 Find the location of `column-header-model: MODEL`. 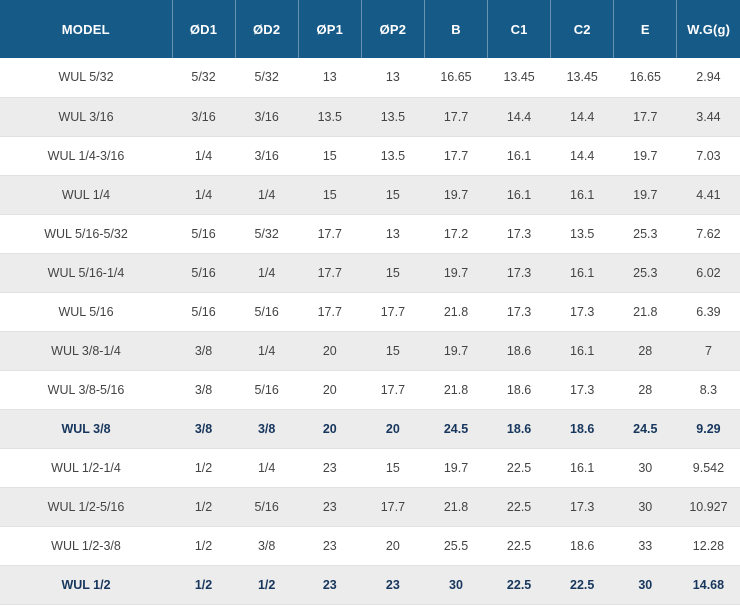

column-header-model: MODEL is located at coordinates (86, 29).